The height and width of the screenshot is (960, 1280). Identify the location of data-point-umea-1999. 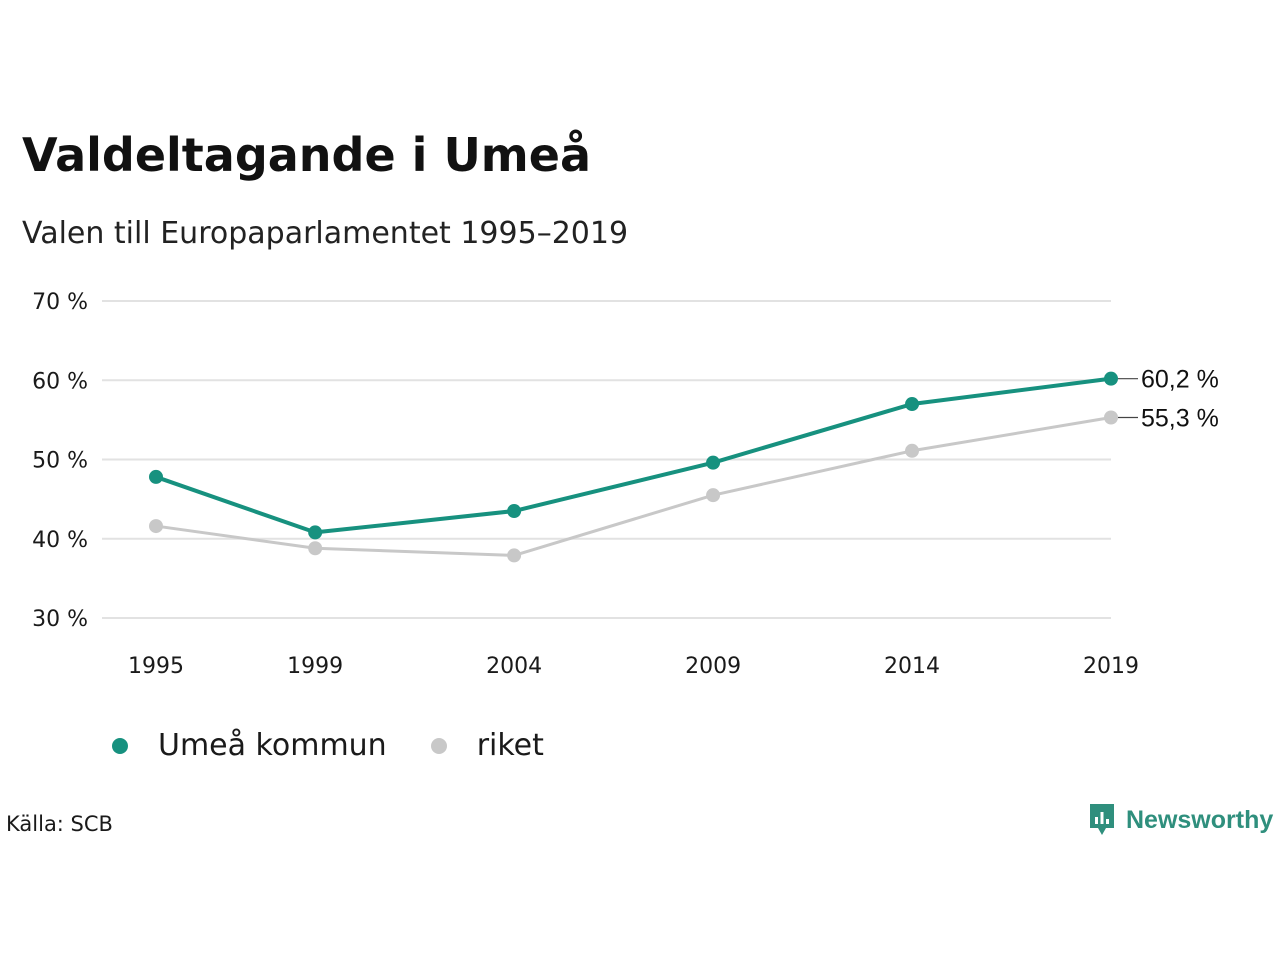
(315, 532).